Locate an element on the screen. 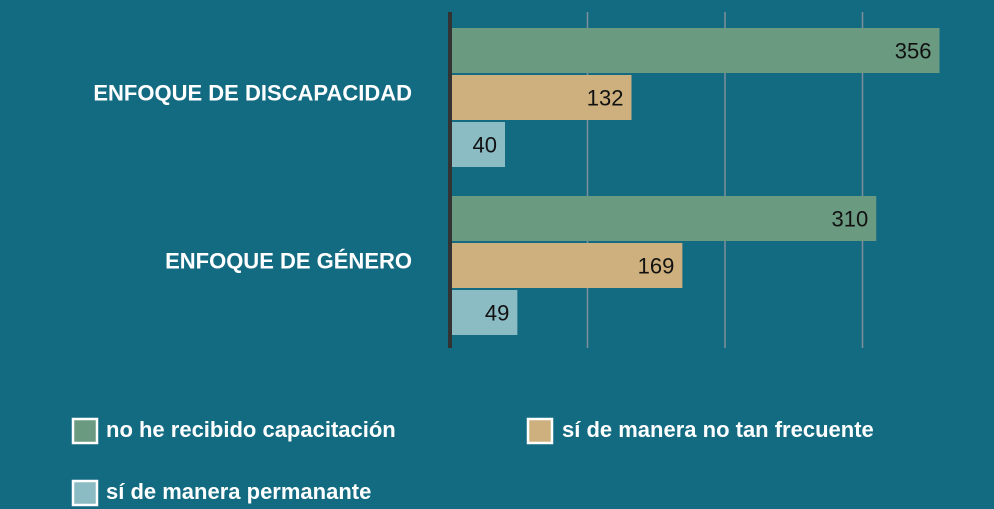 The width and height of the screenshot is (994, 509). data-label: 169 is located at coordinates (656, 265).